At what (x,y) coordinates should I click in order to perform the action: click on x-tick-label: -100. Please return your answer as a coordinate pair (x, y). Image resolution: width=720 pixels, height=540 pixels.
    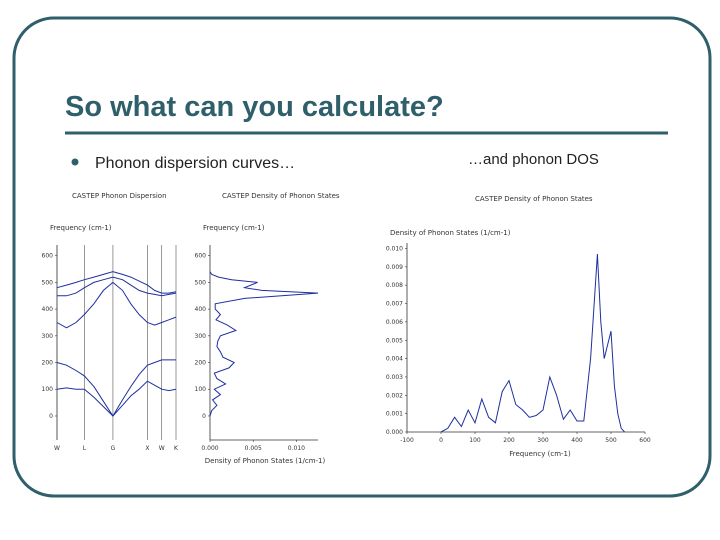
    Looking at the image, I should click on (407, 440).